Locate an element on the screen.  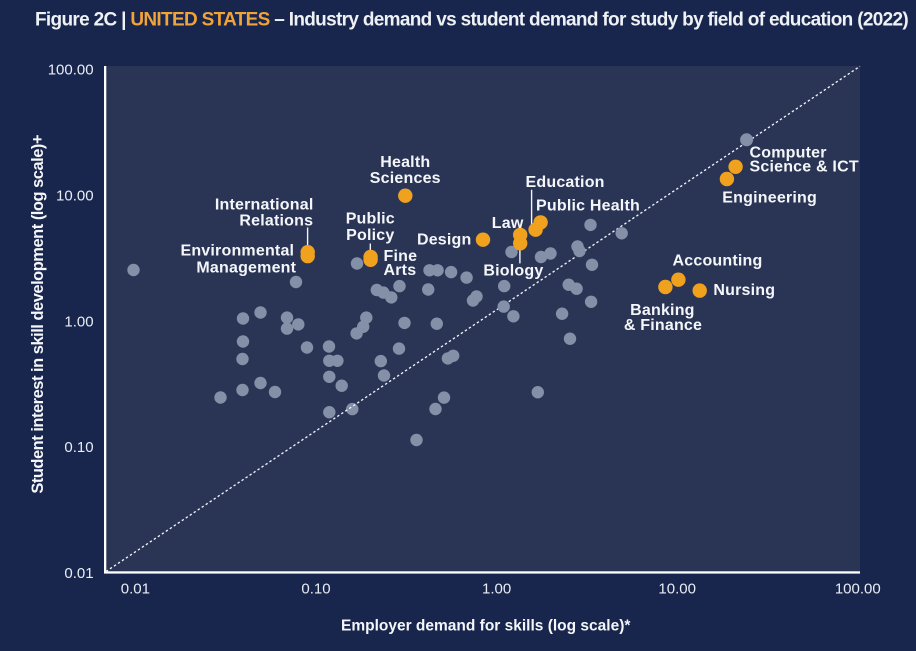
svg-text: Health is located at coordinates (405, 162).